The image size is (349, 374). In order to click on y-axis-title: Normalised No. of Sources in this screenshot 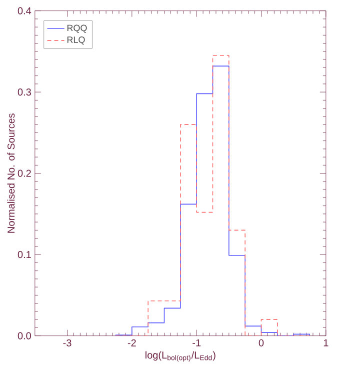, I will do `click(11, 173)`.